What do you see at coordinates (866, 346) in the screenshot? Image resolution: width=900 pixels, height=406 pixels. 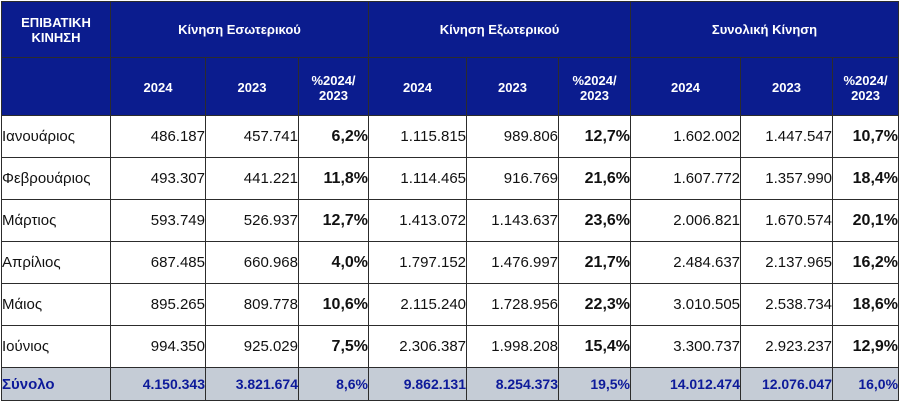 I see `total-change-cell: 12,9%` at bounding box center [866, 346].